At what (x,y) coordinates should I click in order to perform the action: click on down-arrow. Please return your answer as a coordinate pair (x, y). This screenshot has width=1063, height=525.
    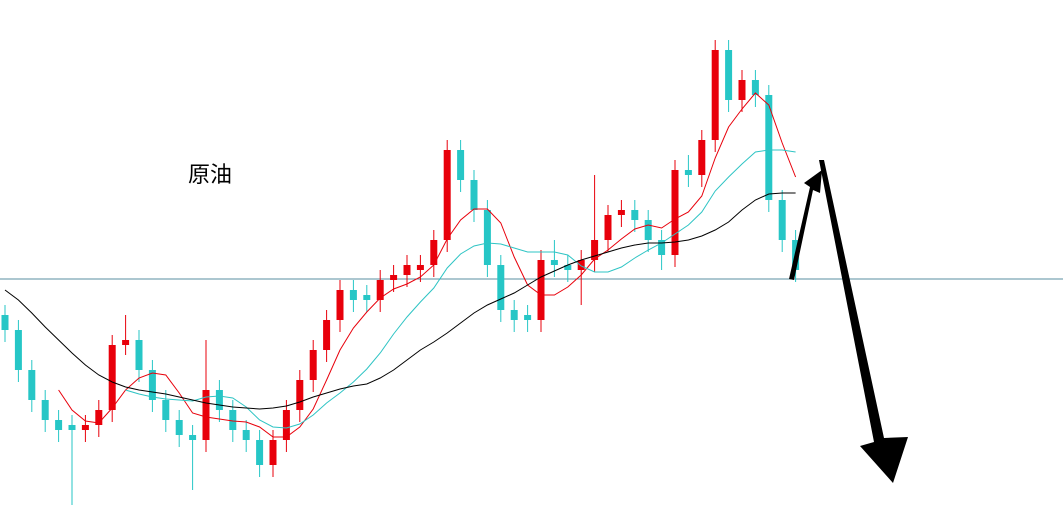
    Looking at the image, I should click on (863, 321).